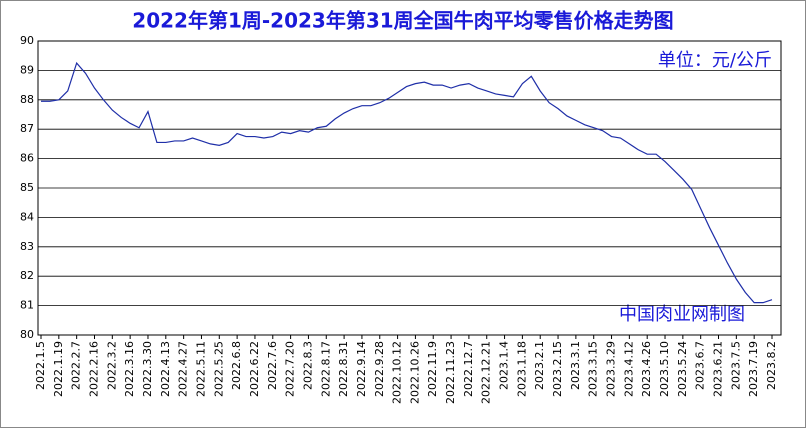 The image size is (806, 428). I want to click on x-tick-label: 2022.10.26, so click(414, 372).